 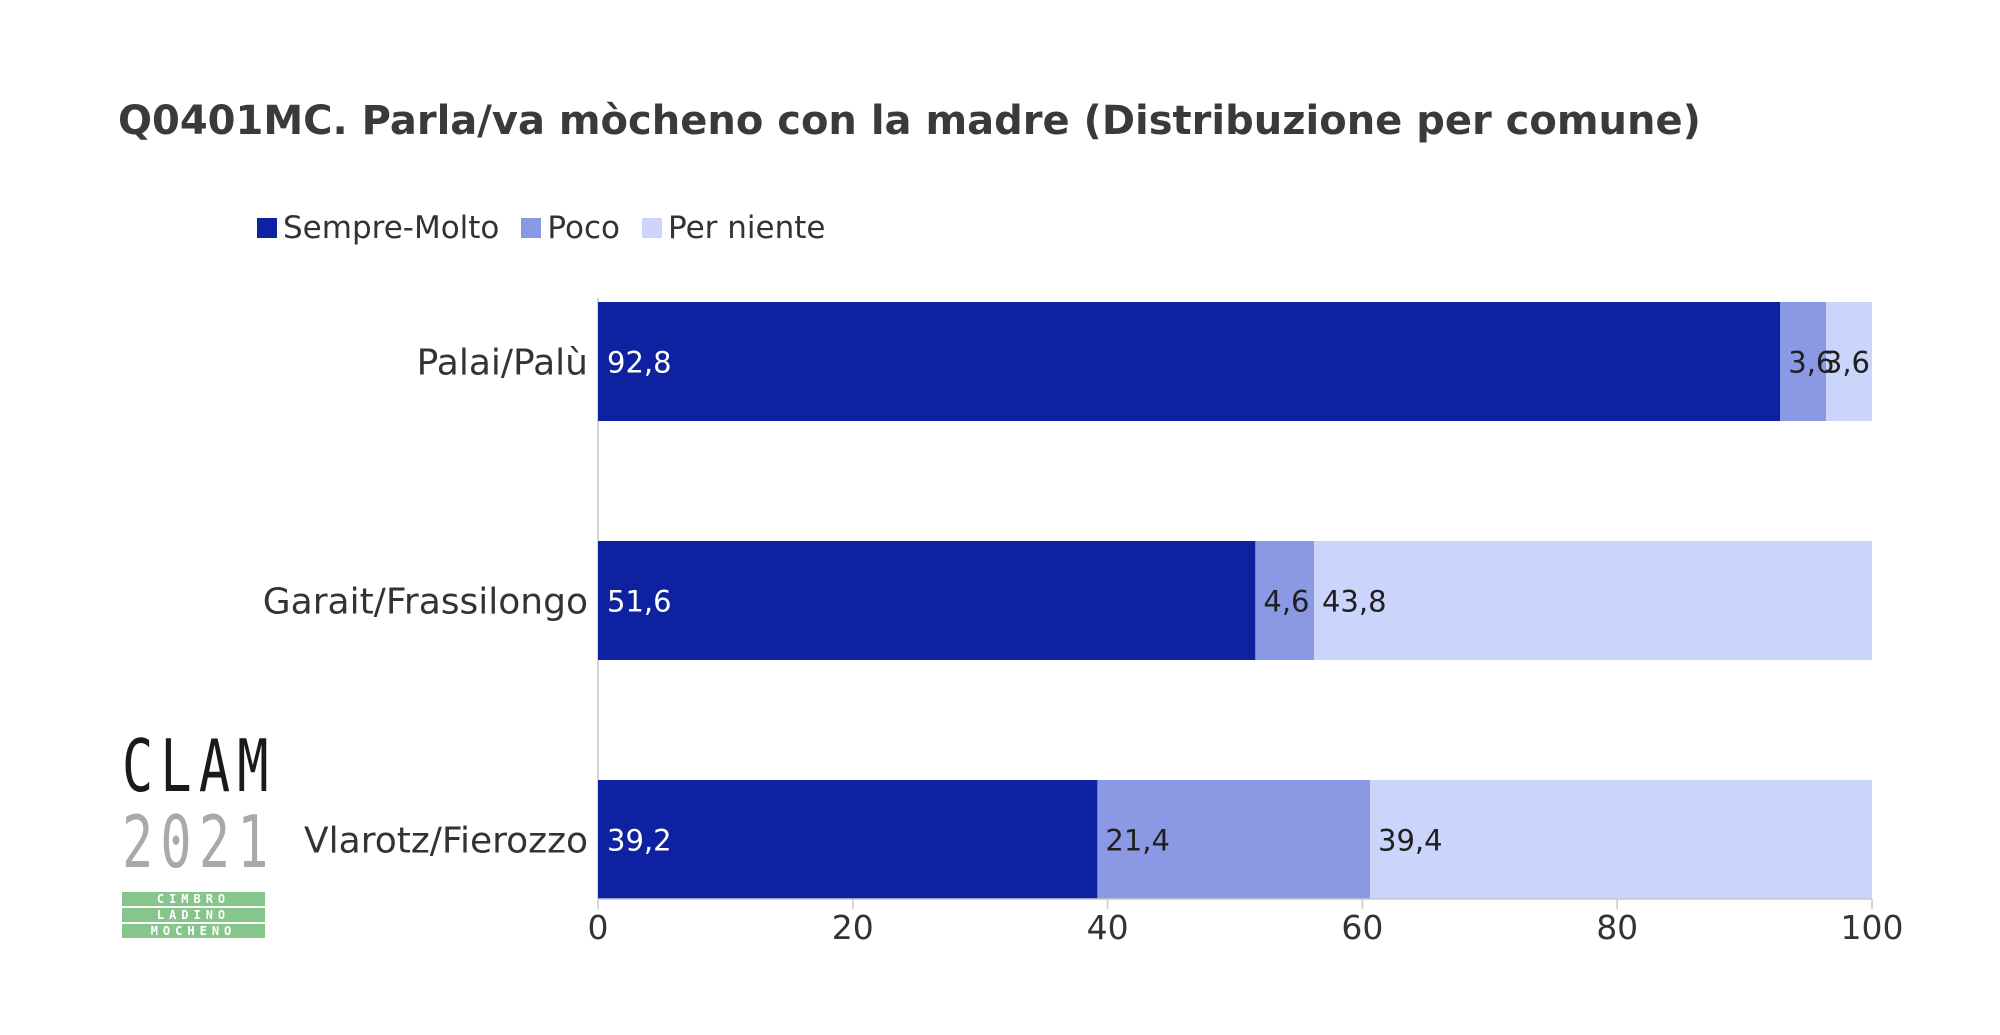 I want to click on bar-per-niente-palai-pal, so click(x=1849, y=361).